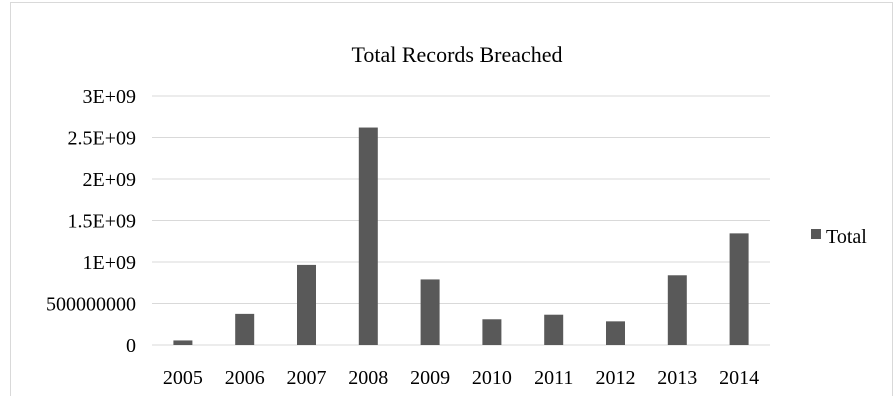 This screenshot has width=894, height=397. Describe the element at coordinates (816, 234) in the screenshot. I see `legend-swatch-total` at that location.